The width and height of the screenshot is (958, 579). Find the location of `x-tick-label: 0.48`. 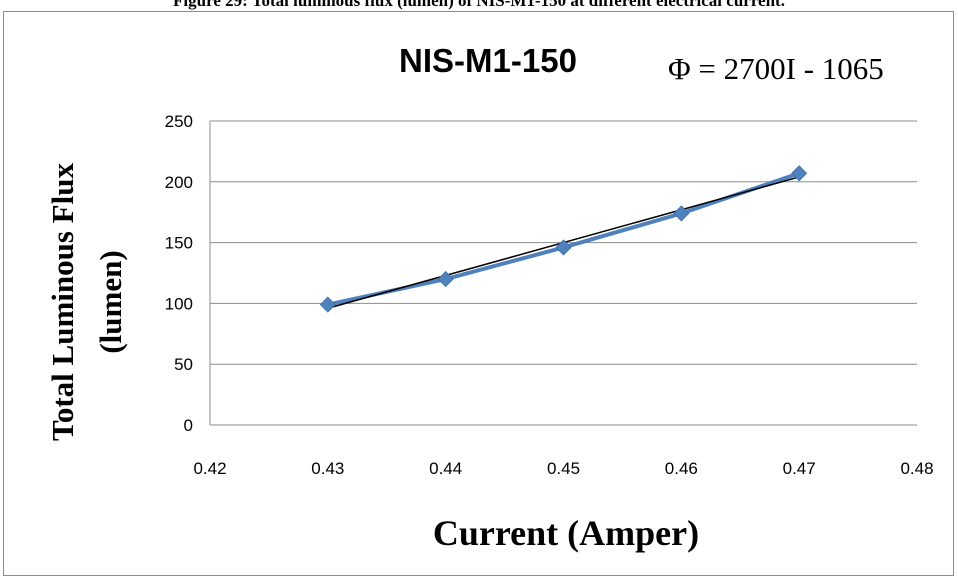

x-tick-label: 0.48 is located at coordinates (916, 468).